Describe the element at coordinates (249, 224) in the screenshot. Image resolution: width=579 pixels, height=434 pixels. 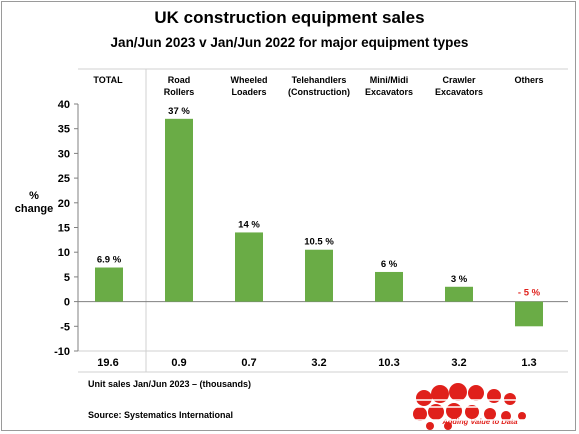
I see `data-label: 14 %` at that location.